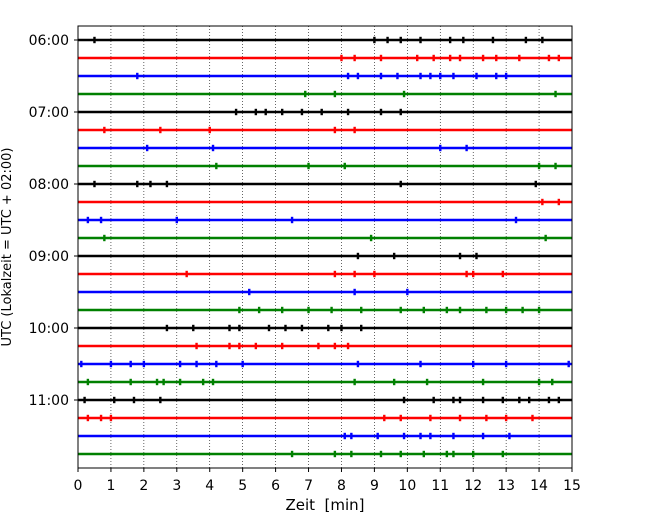 Image resolution: width=650 pixels, height=520 pixels. What do you see at coordinates (440, 486) in the screenshot?
I see `x-tick-label: 11` at bounding box center [440, 486].